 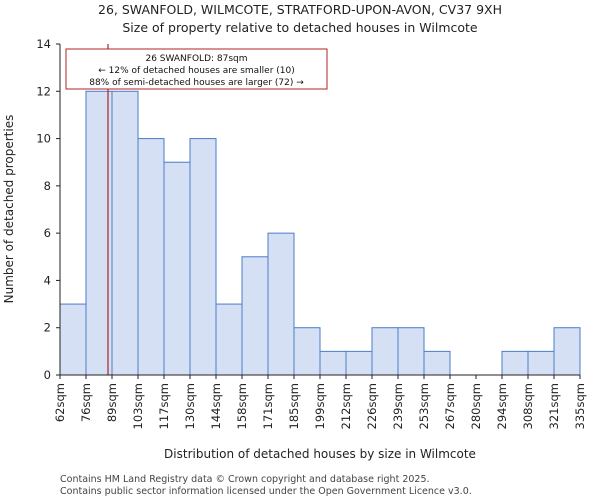 What do you see at coordinates (398, 406) in the screenshot?
I see `x-tick-label-239sqm: 239sqm` at bounding box center [398, 406].